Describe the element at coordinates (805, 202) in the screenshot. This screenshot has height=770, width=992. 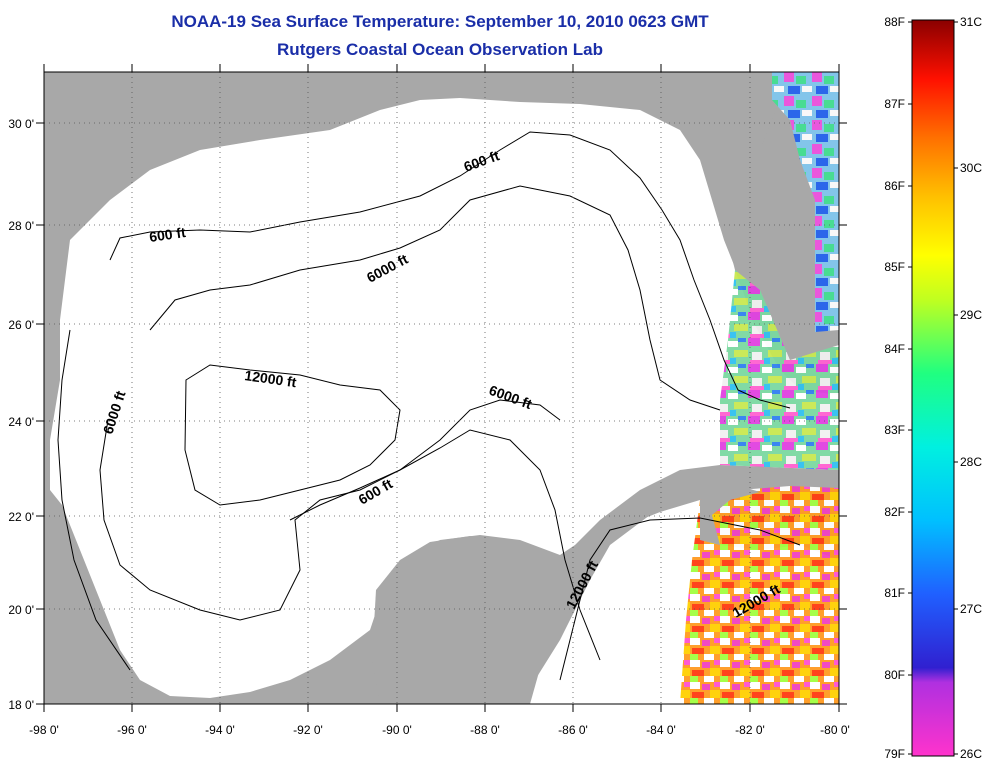
I see `sst-swath-atlantic` at that location.